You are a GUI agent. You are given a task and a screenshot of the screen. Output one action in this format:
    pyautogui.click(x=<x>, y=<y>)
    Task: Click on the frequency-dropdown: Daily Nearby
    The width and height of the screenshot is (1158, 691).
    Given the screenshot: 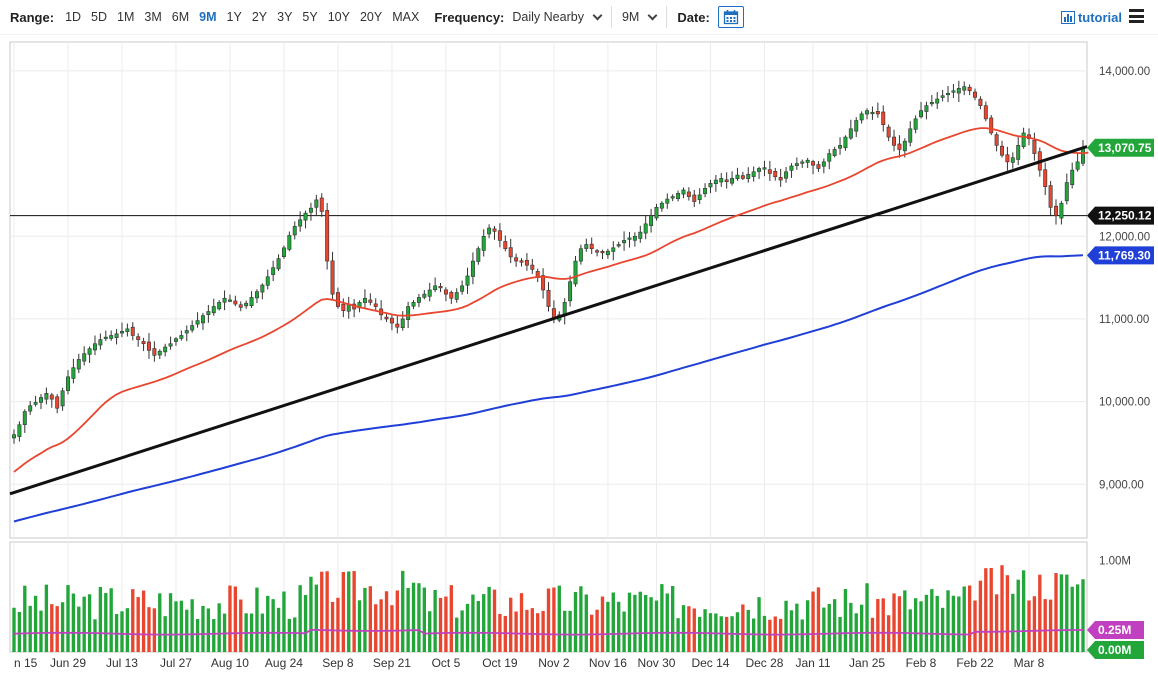 What is the action you would take?
    pyautogui.click(x=557, y=17)
    